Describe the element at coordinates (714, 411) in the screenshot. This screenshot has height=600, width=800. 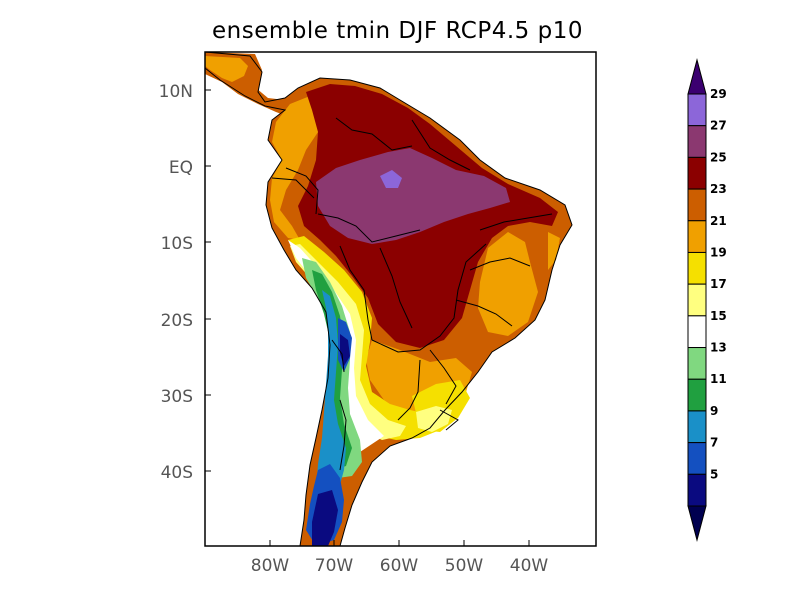
I see `colorbar-label: 9` at that location.